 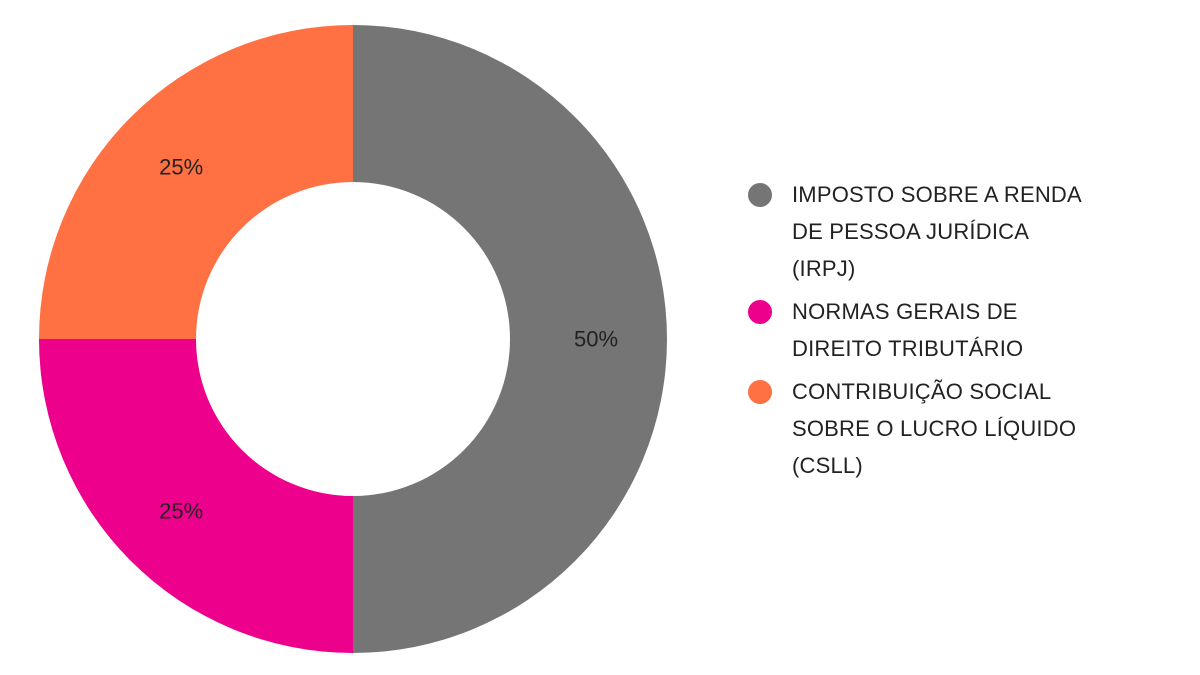 I want to click on donut-slice-csll, so click(x=196, y=182).